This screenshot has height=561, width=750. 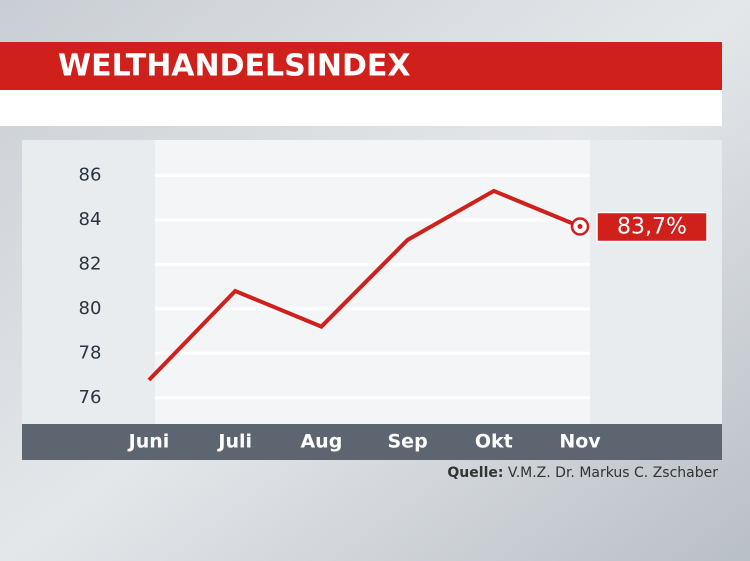 What do you see at coordinates (90, 263) in the screenshot?
I see `y-tick-label: 82` at bounding box center [90, 263].